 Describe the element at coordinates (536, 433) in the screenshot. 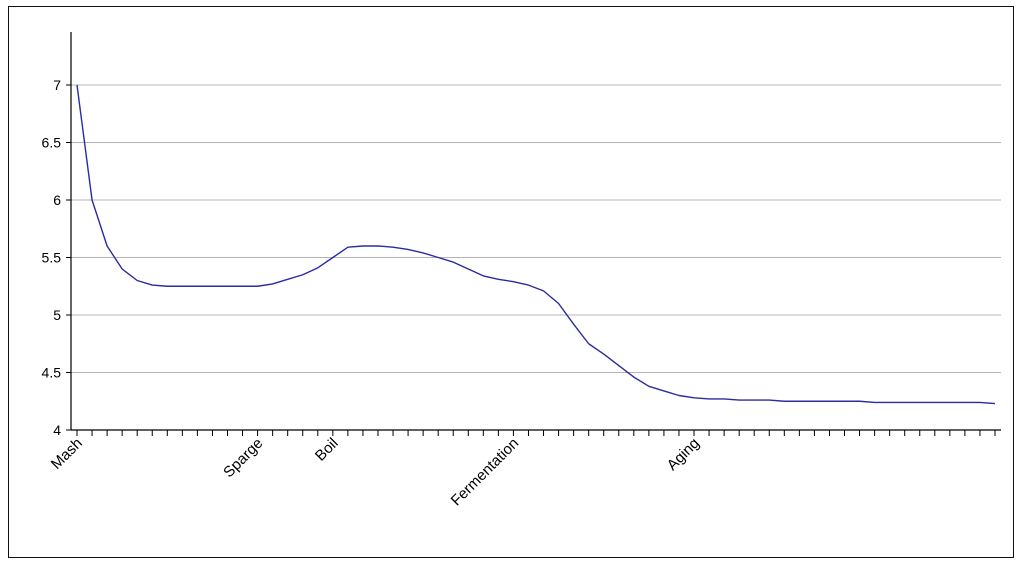

I see `x-tick-marks` at that location.